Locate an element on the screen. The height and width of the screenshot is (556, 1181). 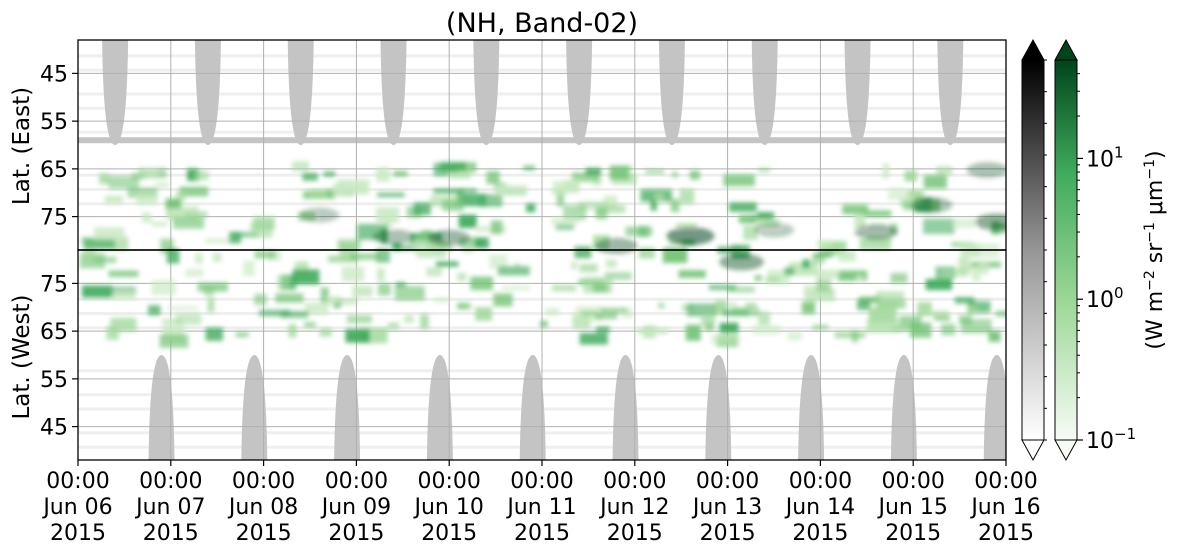
colorbar-label: (W m−2 sr−1 μm−1) is located at coordinates (1155, 249).